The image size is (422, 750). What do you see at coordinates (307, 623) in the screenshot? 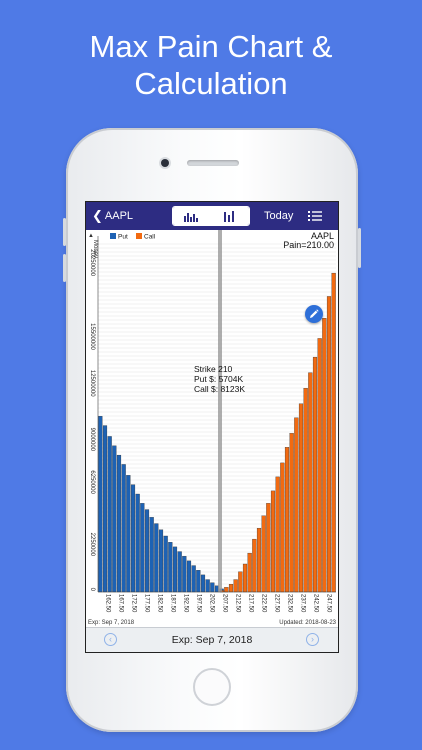
I see `chart-footer-updated: Updated: 2018-08-23` at bounding box center [307, 623].